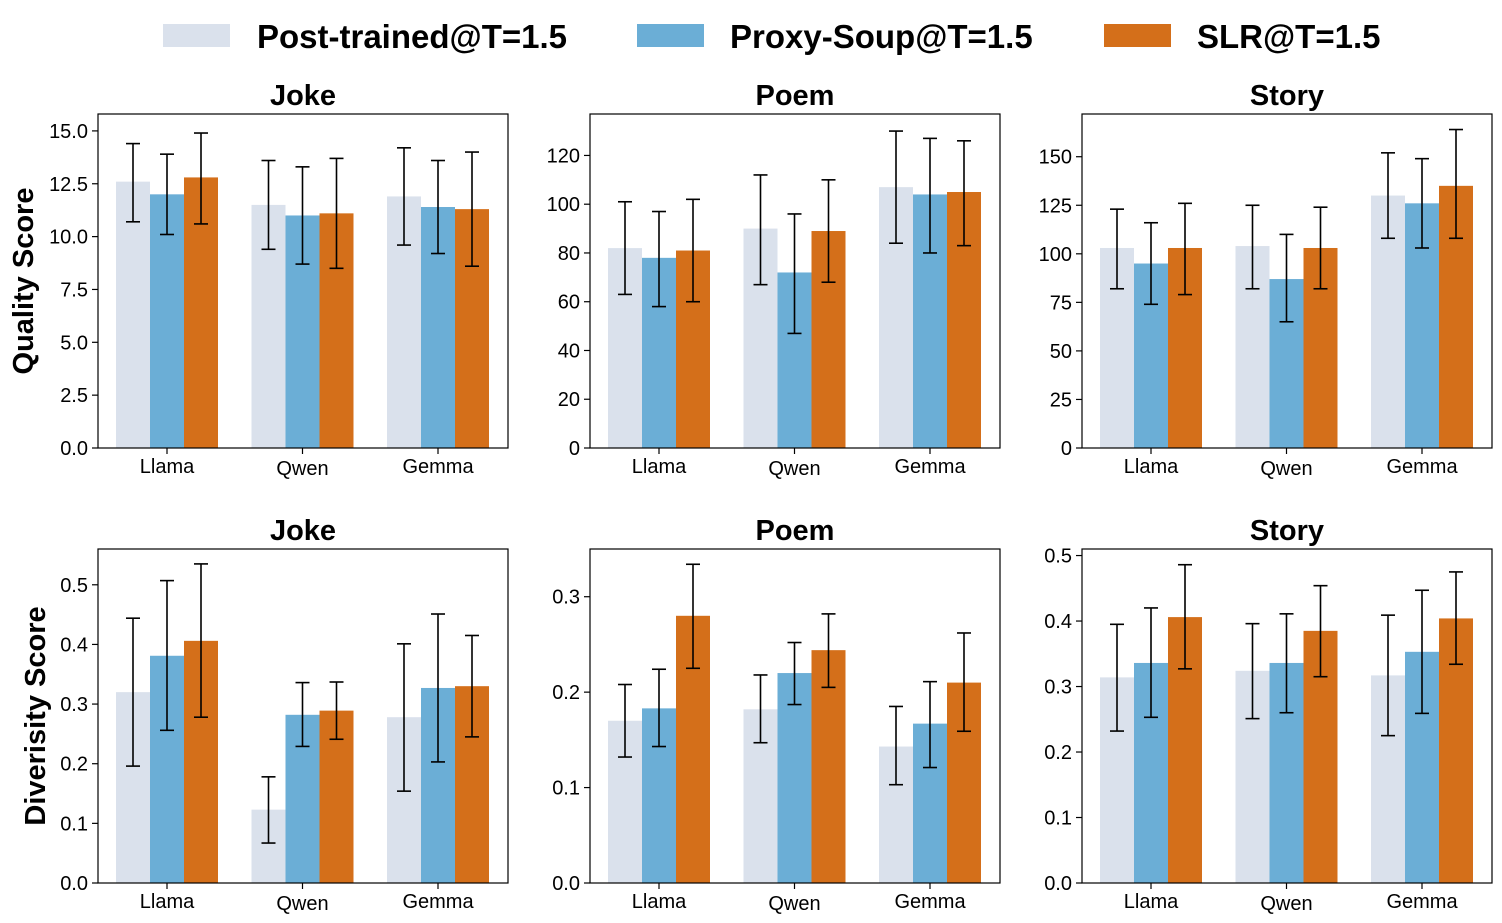 This screenshot has height=923, width=1502. What do you see at coordinates (1061, 352) in the screenshot?
I see `y-tick-label: 50` at bounding box center [1061, 352].